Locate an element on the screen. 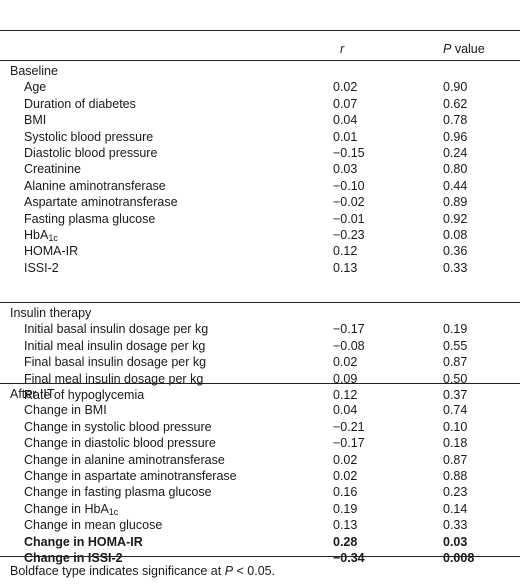  p-value: 0.55 is located at coordinates (455, 345).